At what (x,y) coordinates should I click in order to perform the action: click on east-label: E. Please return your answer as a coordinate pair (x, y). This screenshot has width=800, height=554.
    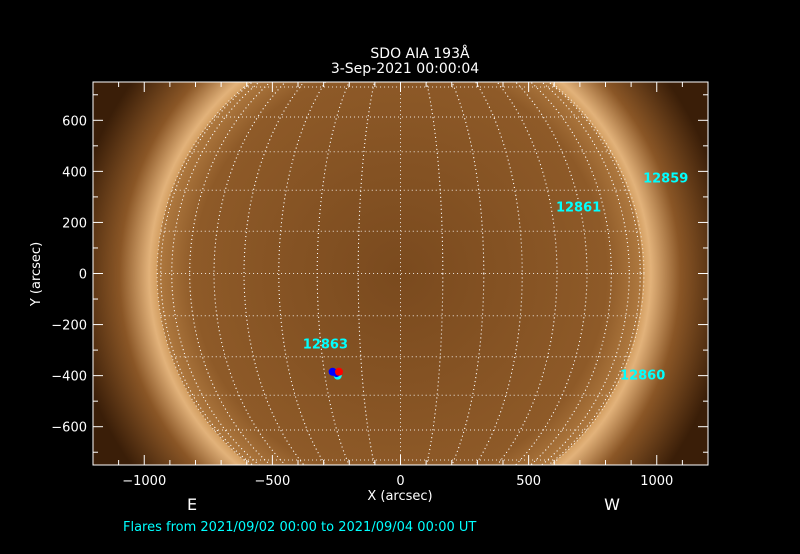
    Looking at the image, I should click on (192, 504).